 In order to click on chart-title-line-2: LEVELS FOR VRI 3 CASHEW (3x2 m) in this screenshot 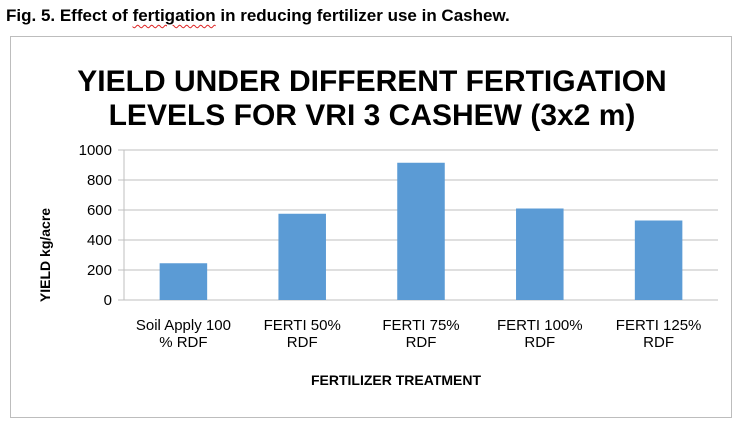, I will do `click(372, 115)`.